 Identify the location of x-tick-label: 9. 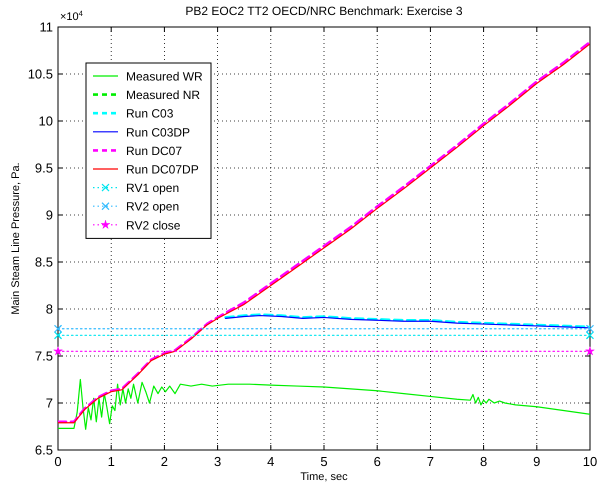
(536, 461).